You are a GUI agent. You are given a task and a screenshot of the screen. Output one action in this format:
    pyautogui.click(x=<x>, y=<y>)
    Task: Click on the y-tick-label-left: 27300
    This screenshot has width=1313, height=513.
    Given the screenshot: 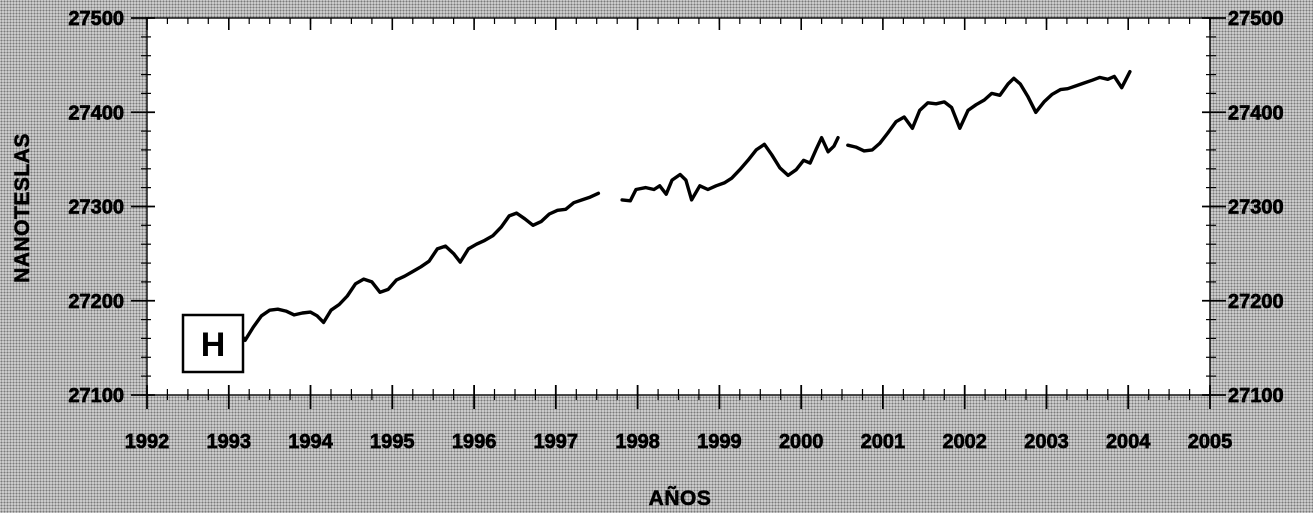 What is the action you would take?
    pyautogui.click(x=96, y=208)
    